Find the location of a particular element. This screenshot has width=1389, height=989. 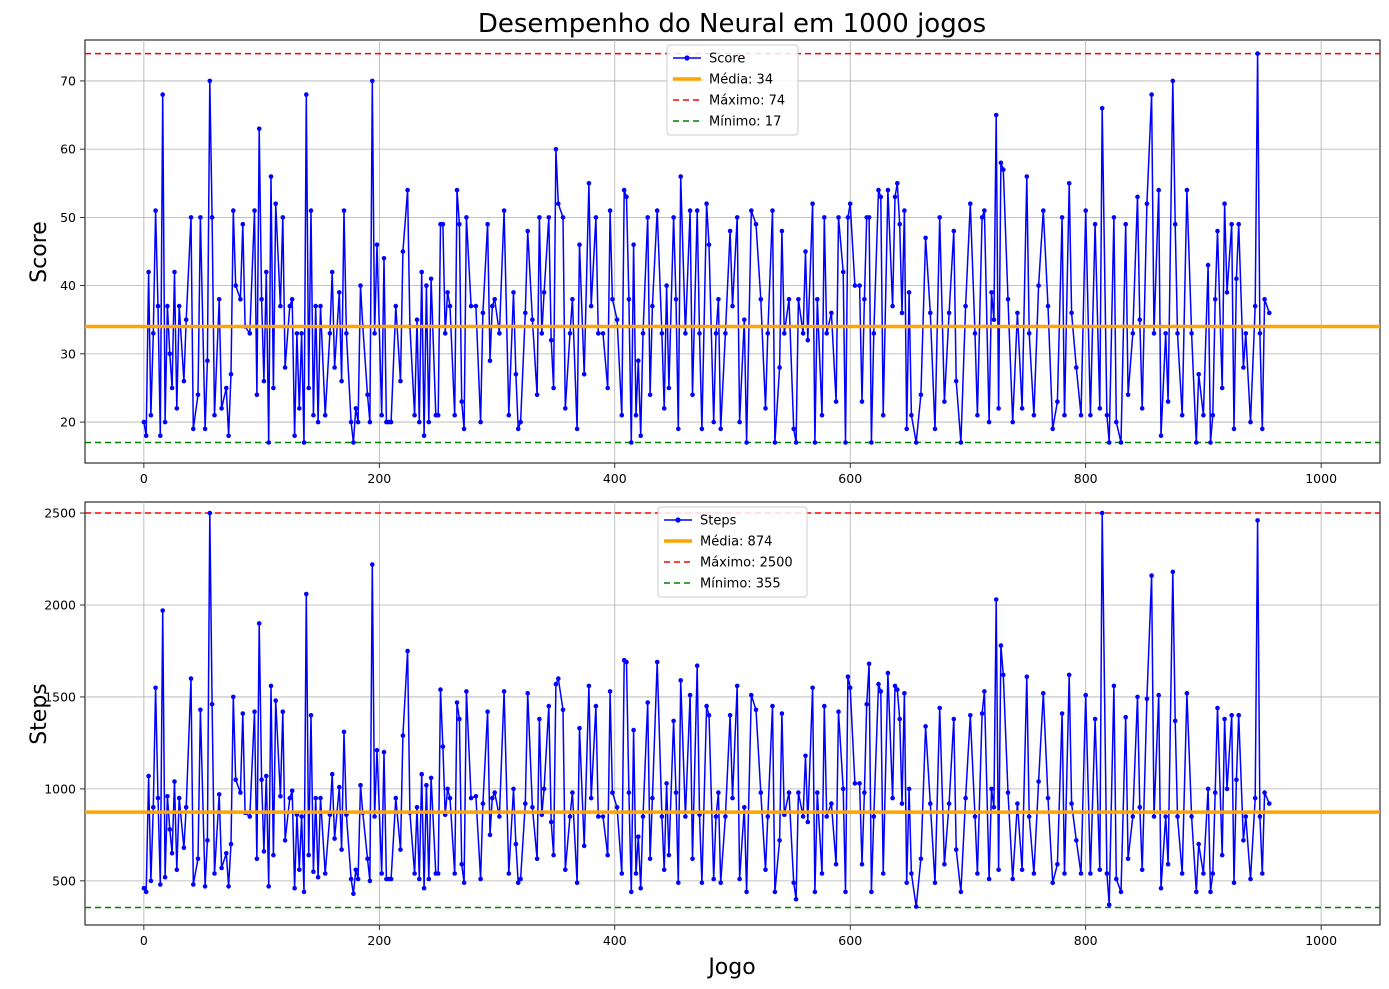

steps-y-tick-label: 500 is located at coordinates (64, 880).